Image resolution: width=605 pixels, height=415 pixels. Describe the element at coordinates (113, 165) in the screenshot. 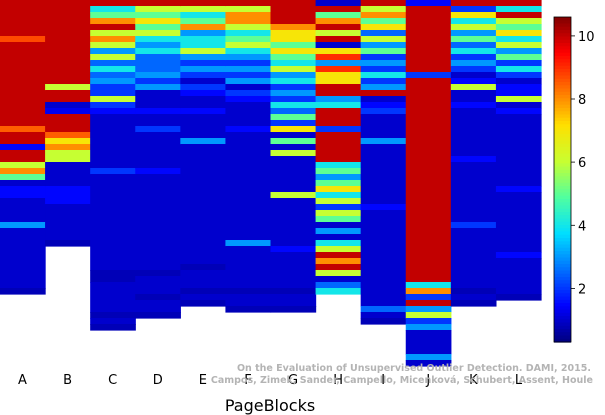

I see `heatmap-column-c` at that location.